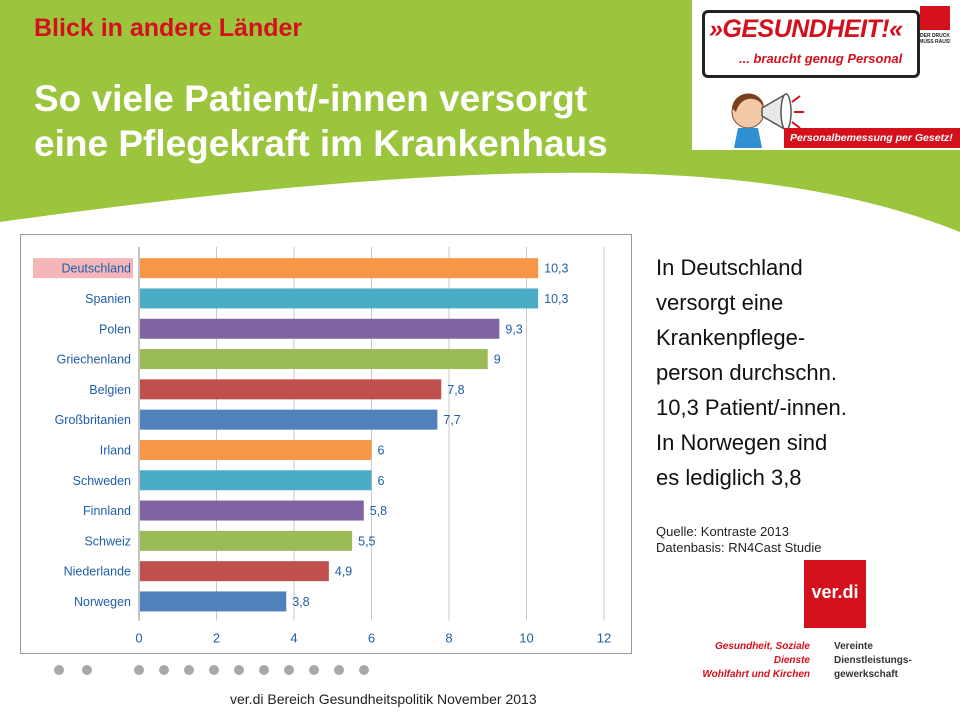 This screenshot has height=720, width=960. Describe the element at coordinates (853, 646) in the screenshot. I see `verdi-union-line-1: Vereinte` at that location.